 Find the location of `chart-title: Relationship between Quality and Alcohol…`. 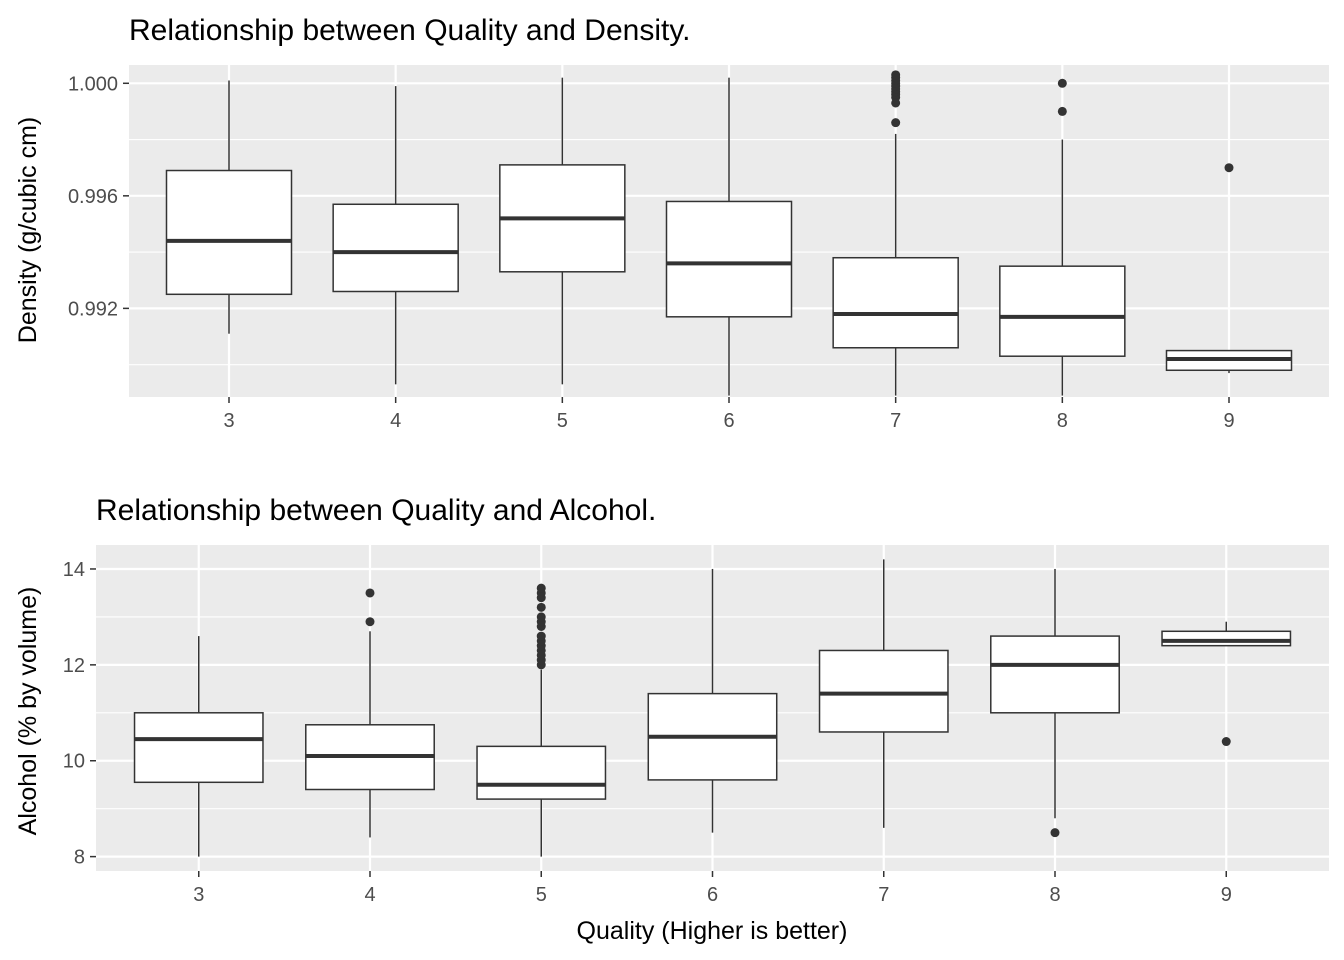

chart-title: Relationship between Quality and Alcohol… is located at coordinates (376, 510).